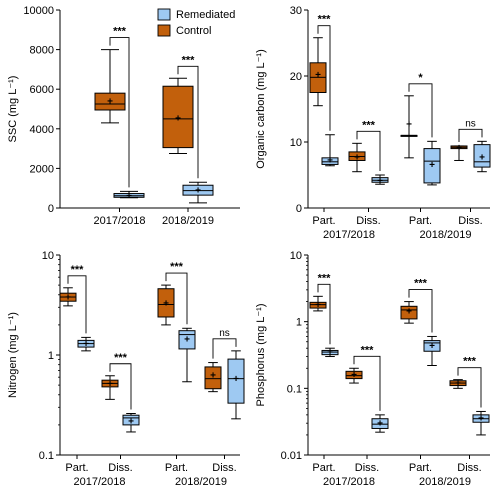  I want to click on legend-swatch-control, so click(164, 30).